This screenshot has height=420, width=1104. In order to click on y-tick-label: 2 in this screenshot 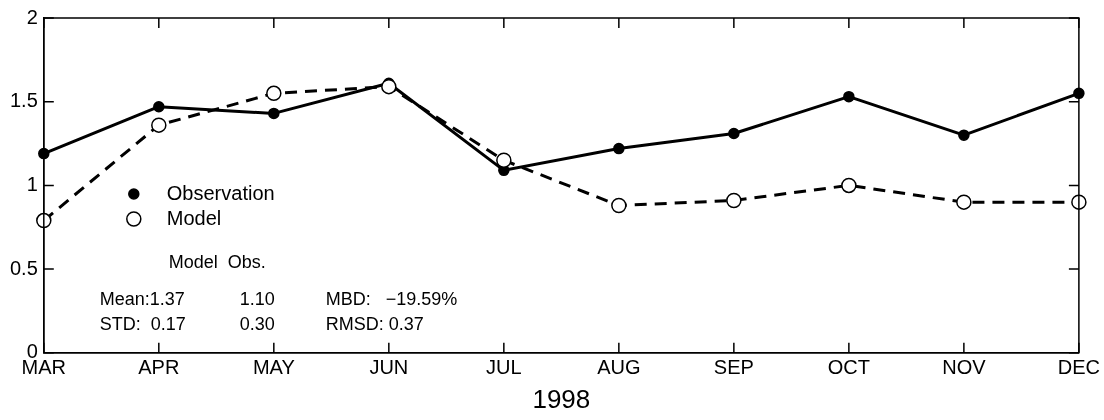, I will do `click(32, 16)`.